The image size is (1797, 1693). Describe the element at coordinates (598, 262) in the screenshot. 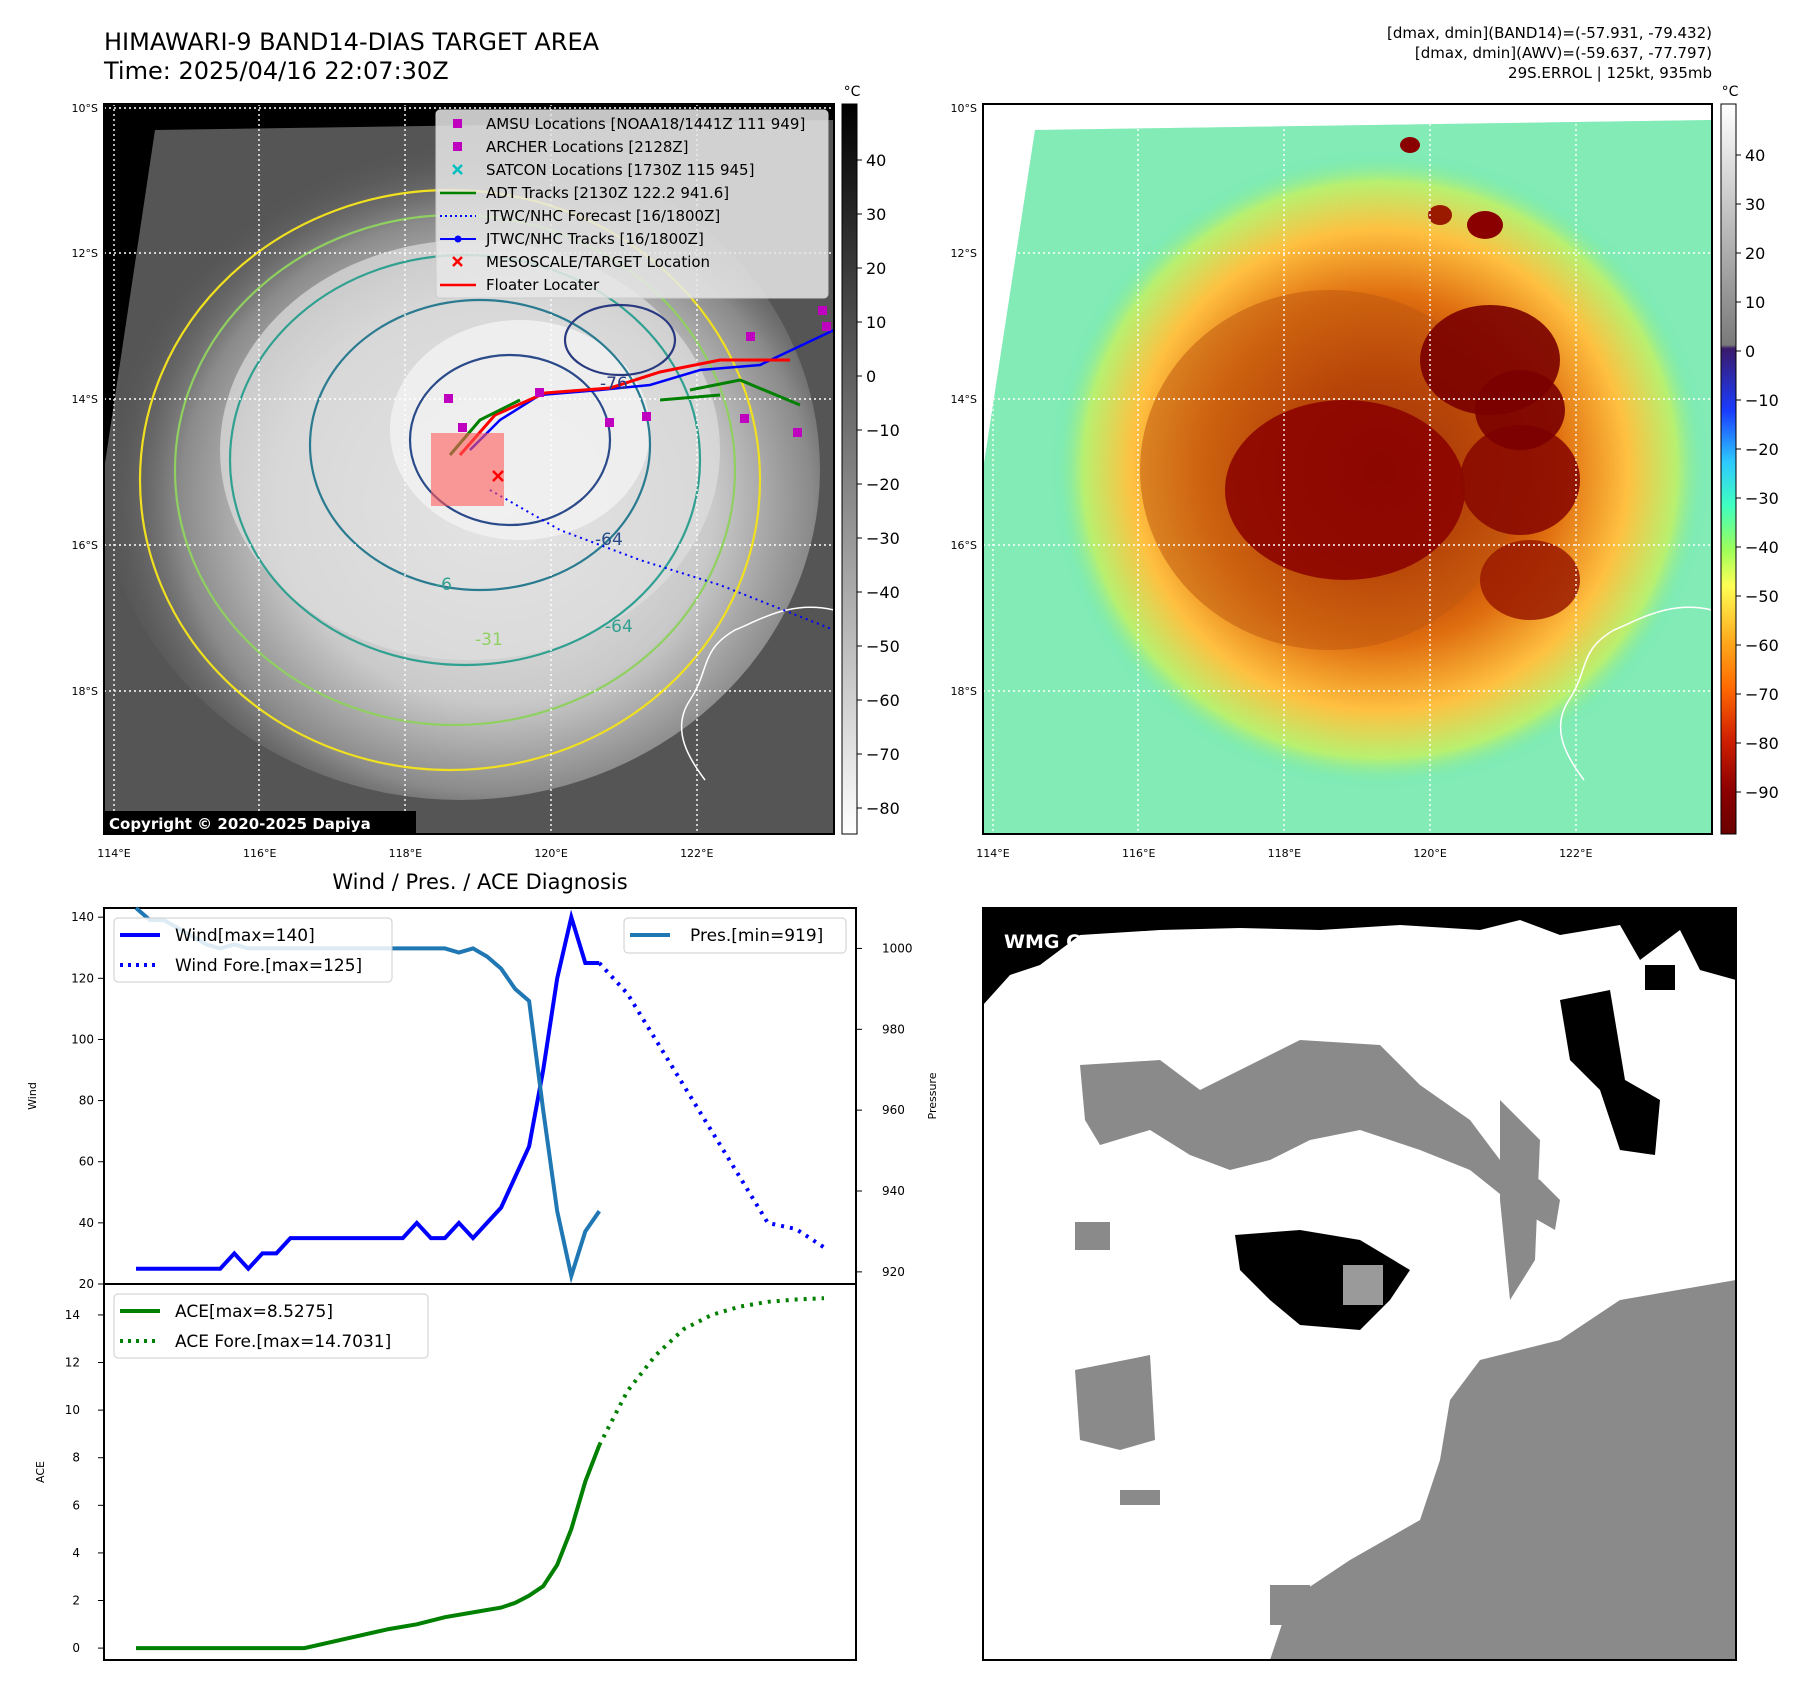

I see `legend-label: MESOSCALE/TARGET Location` at that location.